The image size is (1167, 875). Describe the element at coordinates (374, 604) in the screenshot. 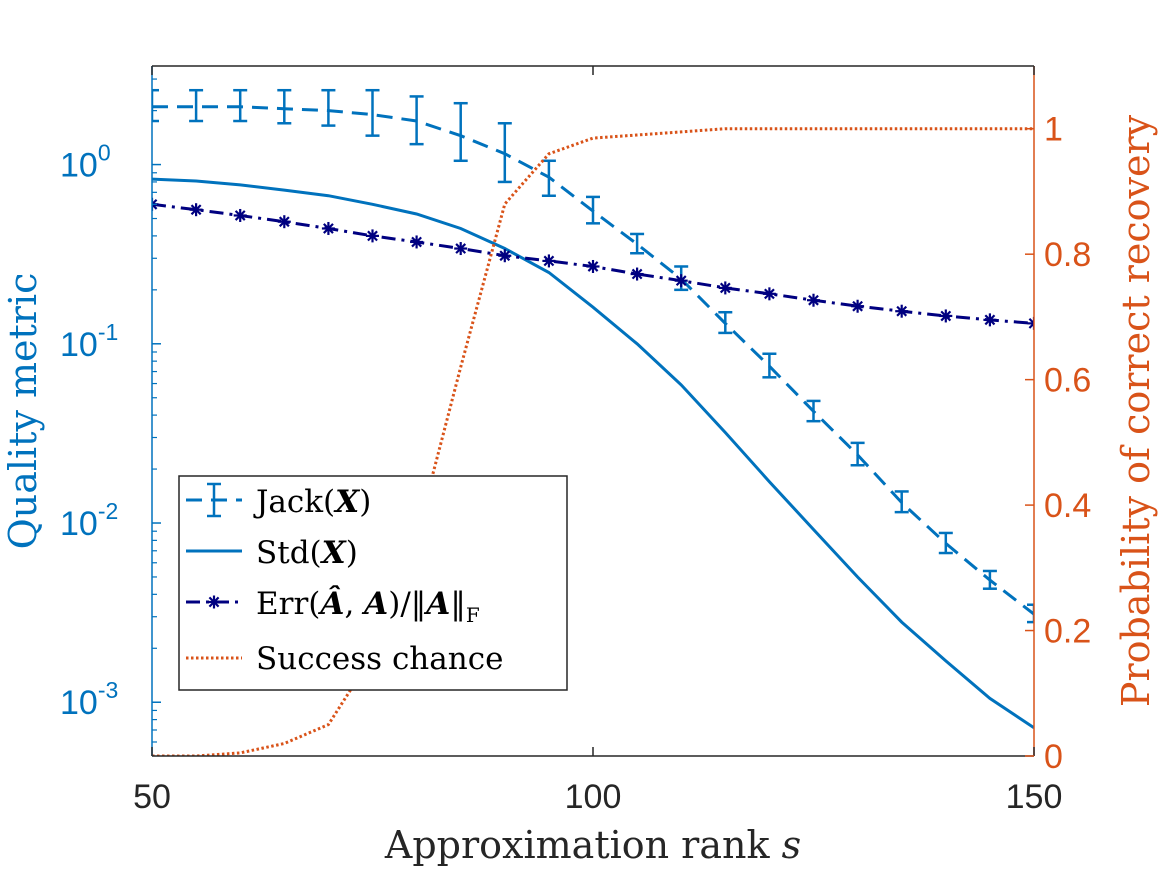

I see `legend-err-var2: A` at that location.